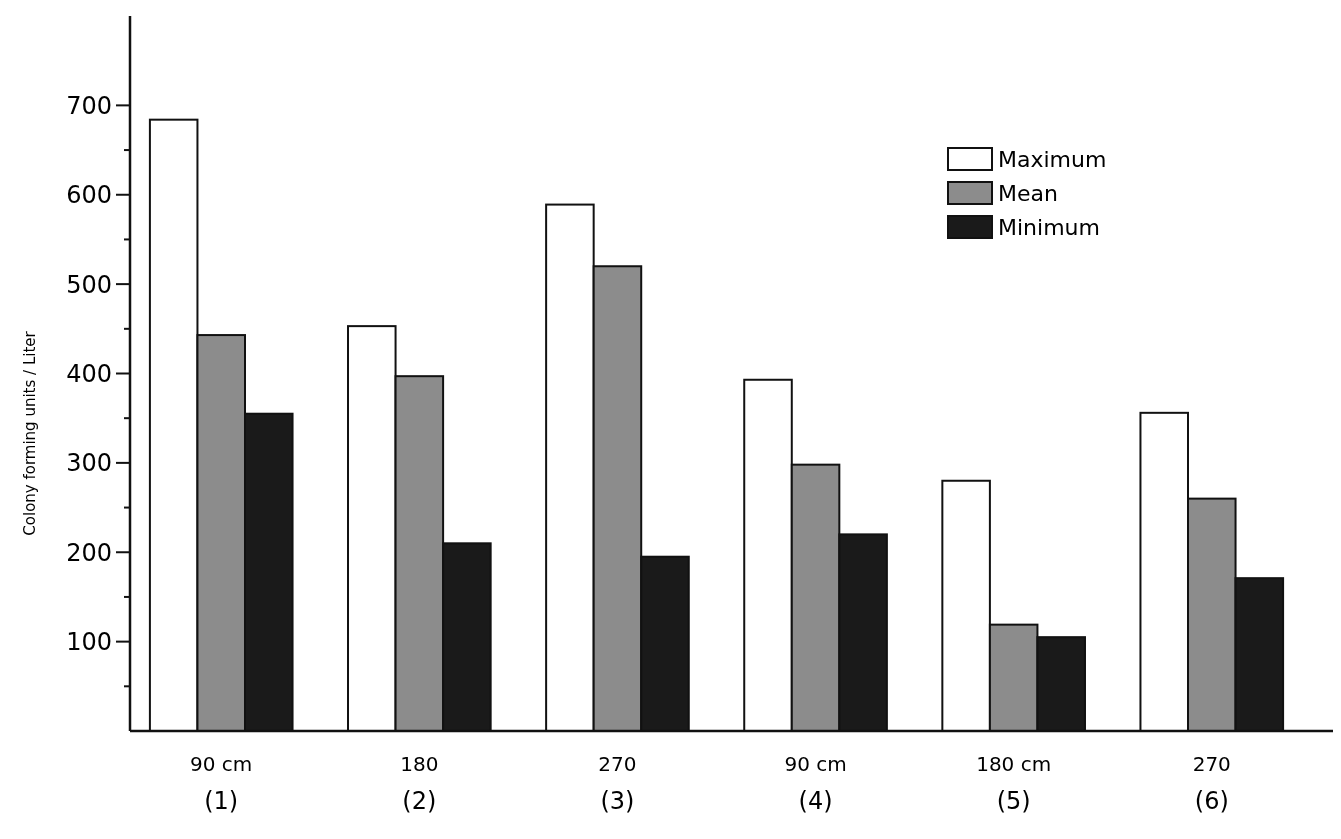 This screenshot has height=839, width=1341. Describe the element at coordinates (815, 783) in the screenshot. I see `x-tick-label: 90 cm (4)` at that location.